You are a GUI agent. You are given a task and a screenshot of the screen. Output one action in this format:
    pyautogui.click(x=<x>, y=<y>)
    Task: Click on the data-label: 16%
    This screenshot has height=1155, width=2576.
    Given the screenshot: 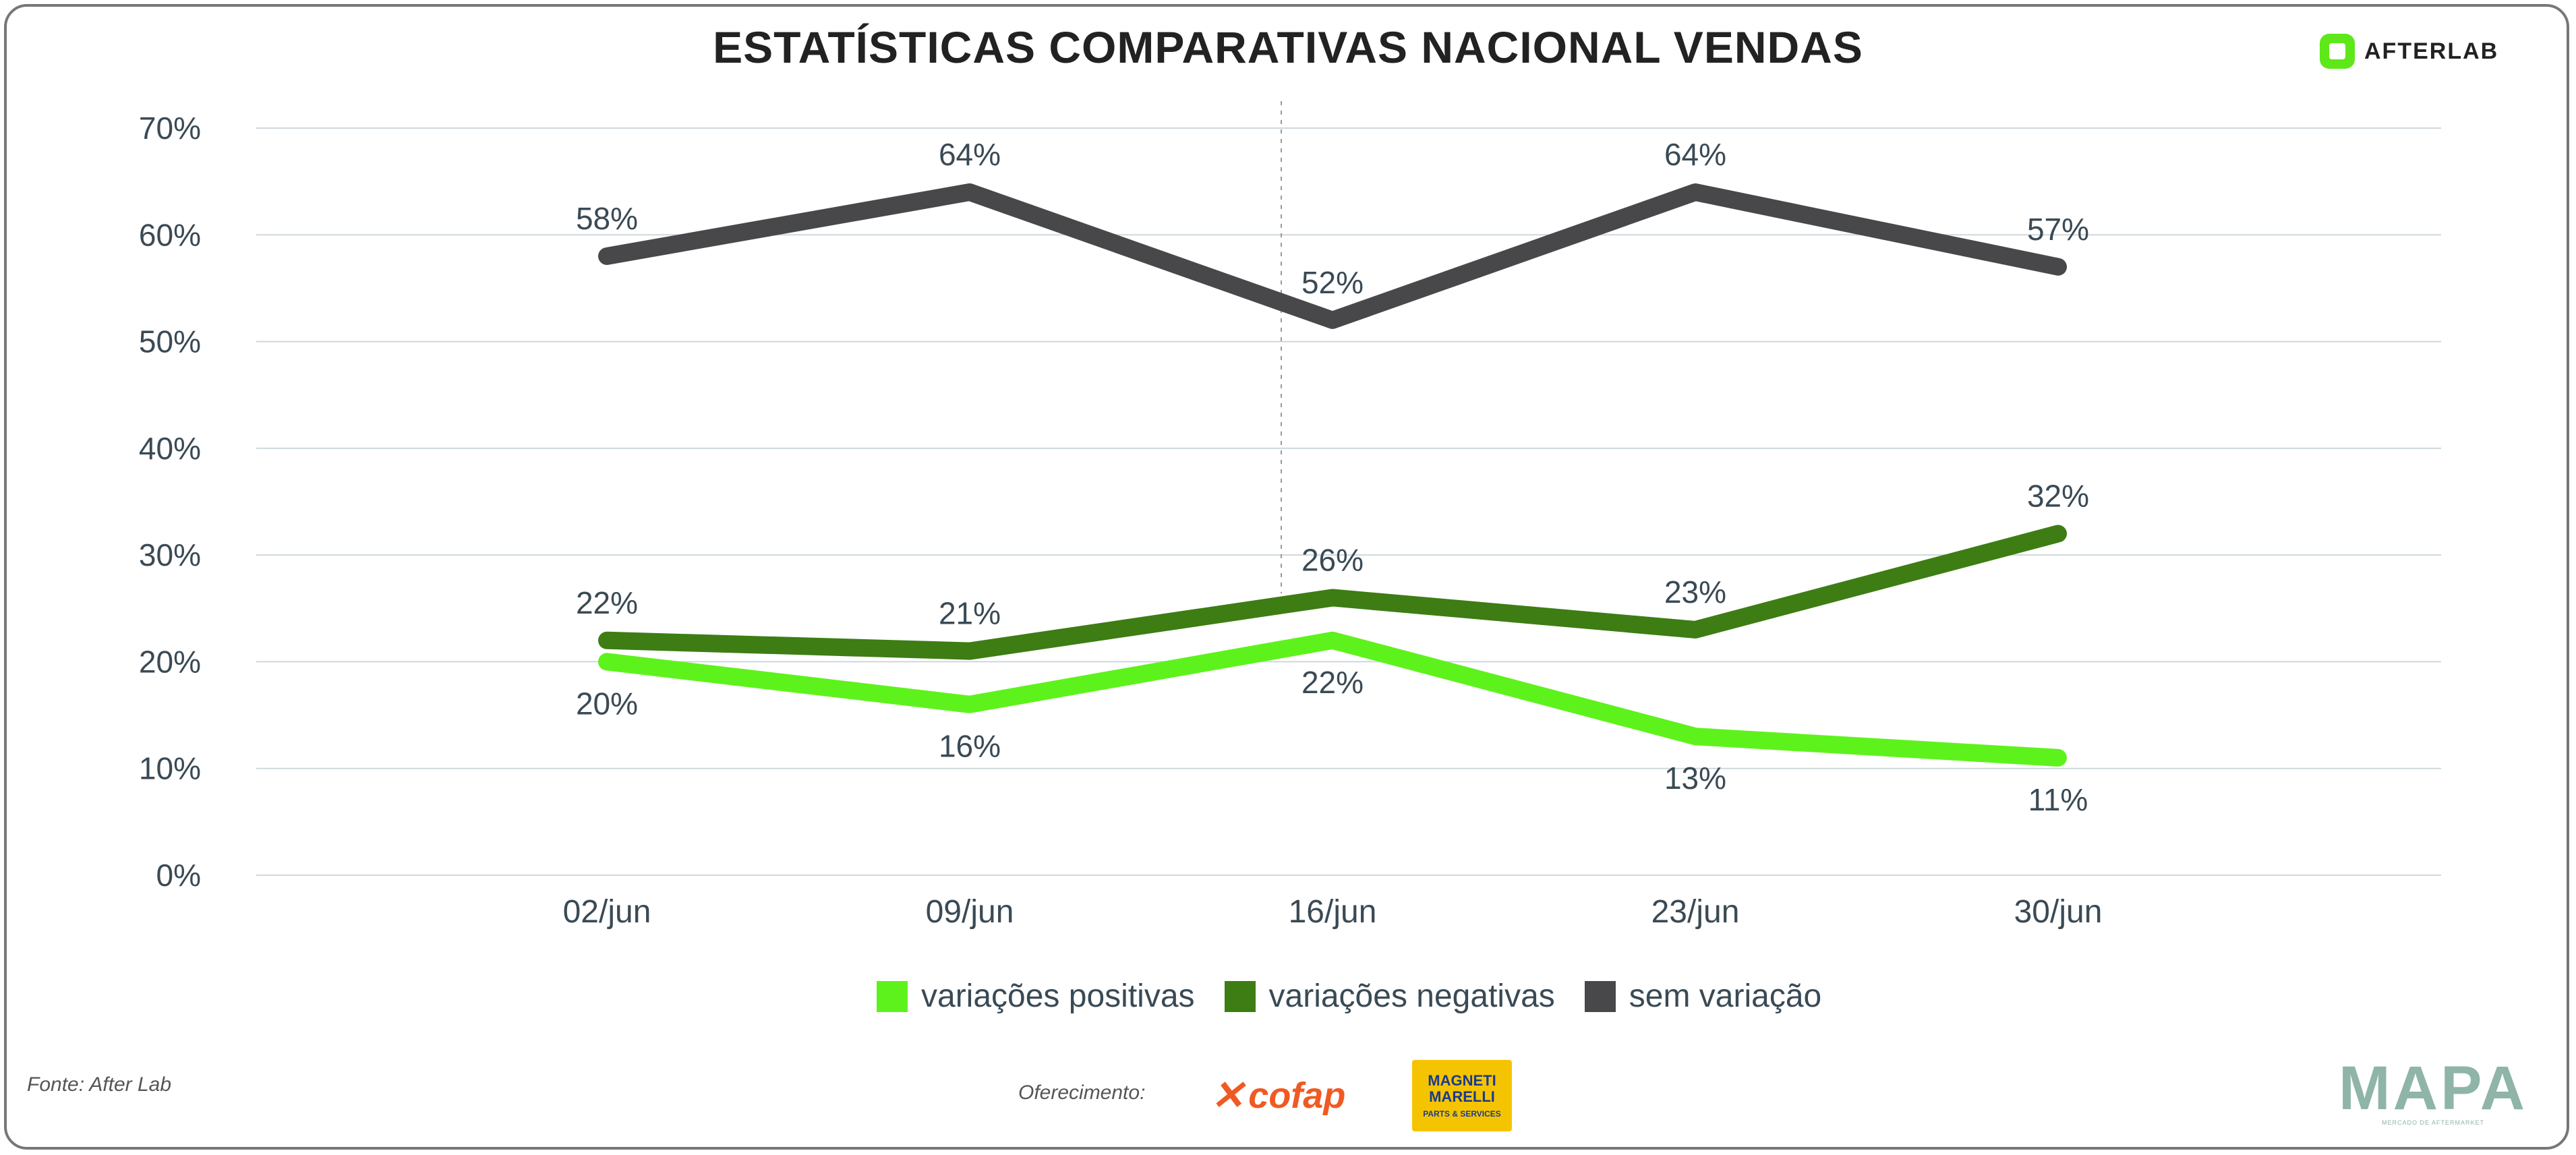 What is the action you would take?
    pyautogui.click(x=970, y=746)
    